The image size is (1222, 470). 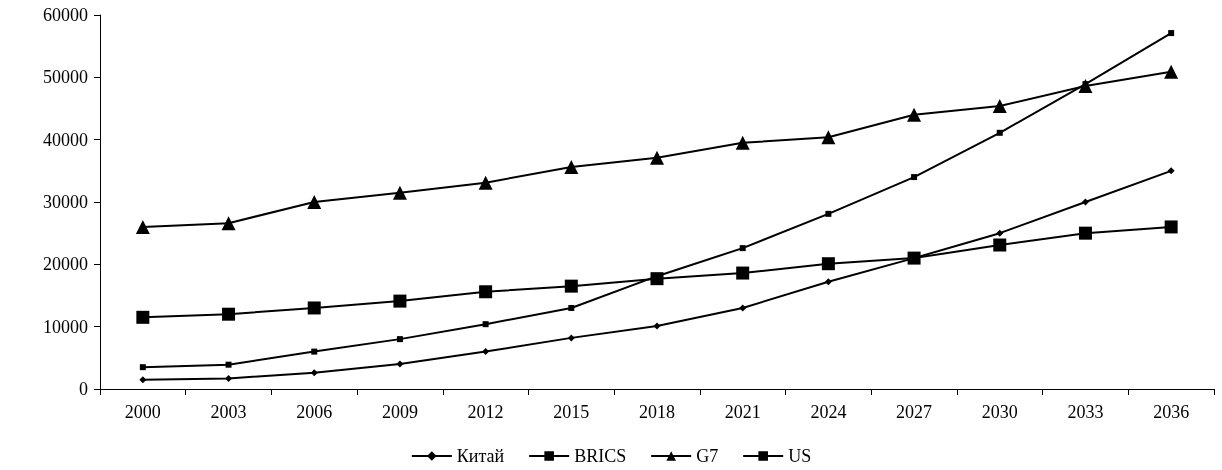 I want to click on legend-label: US, so click(x=800, y=456).